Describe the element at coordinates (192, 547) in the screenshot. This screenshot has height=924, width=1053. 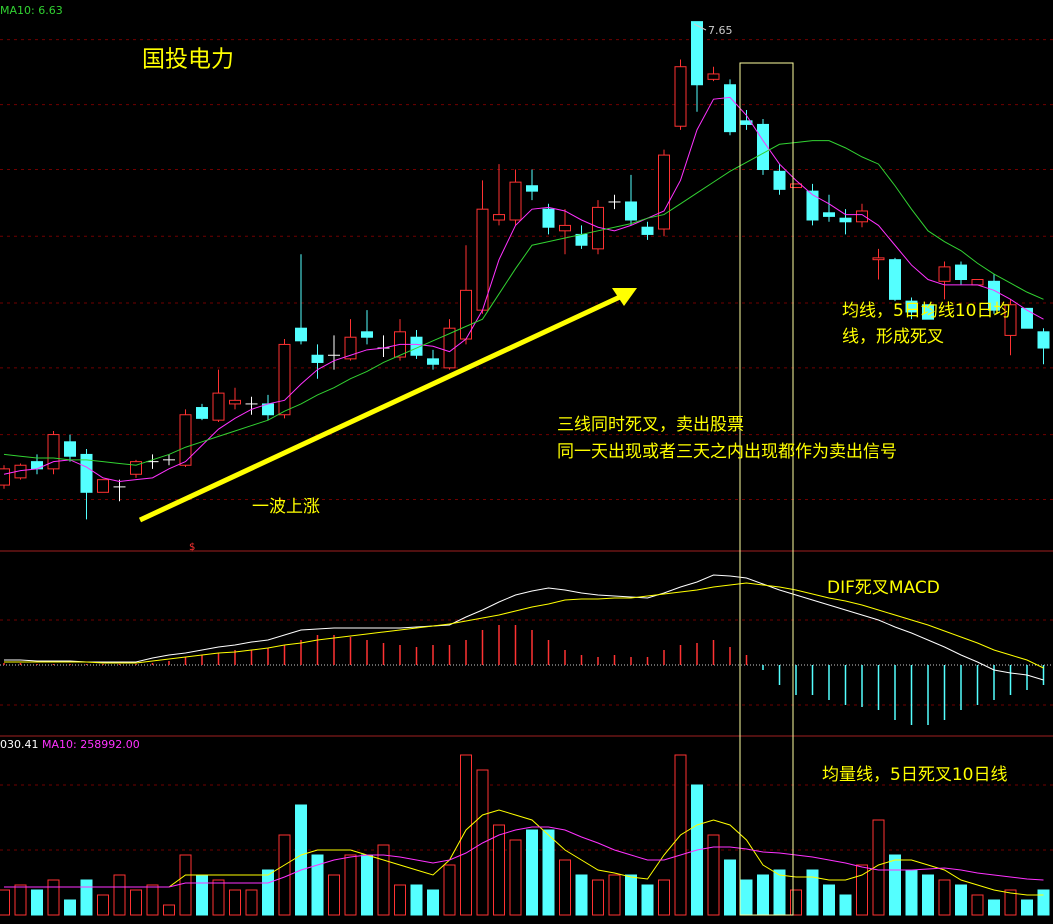
I see `signal-marker: $` at that location.